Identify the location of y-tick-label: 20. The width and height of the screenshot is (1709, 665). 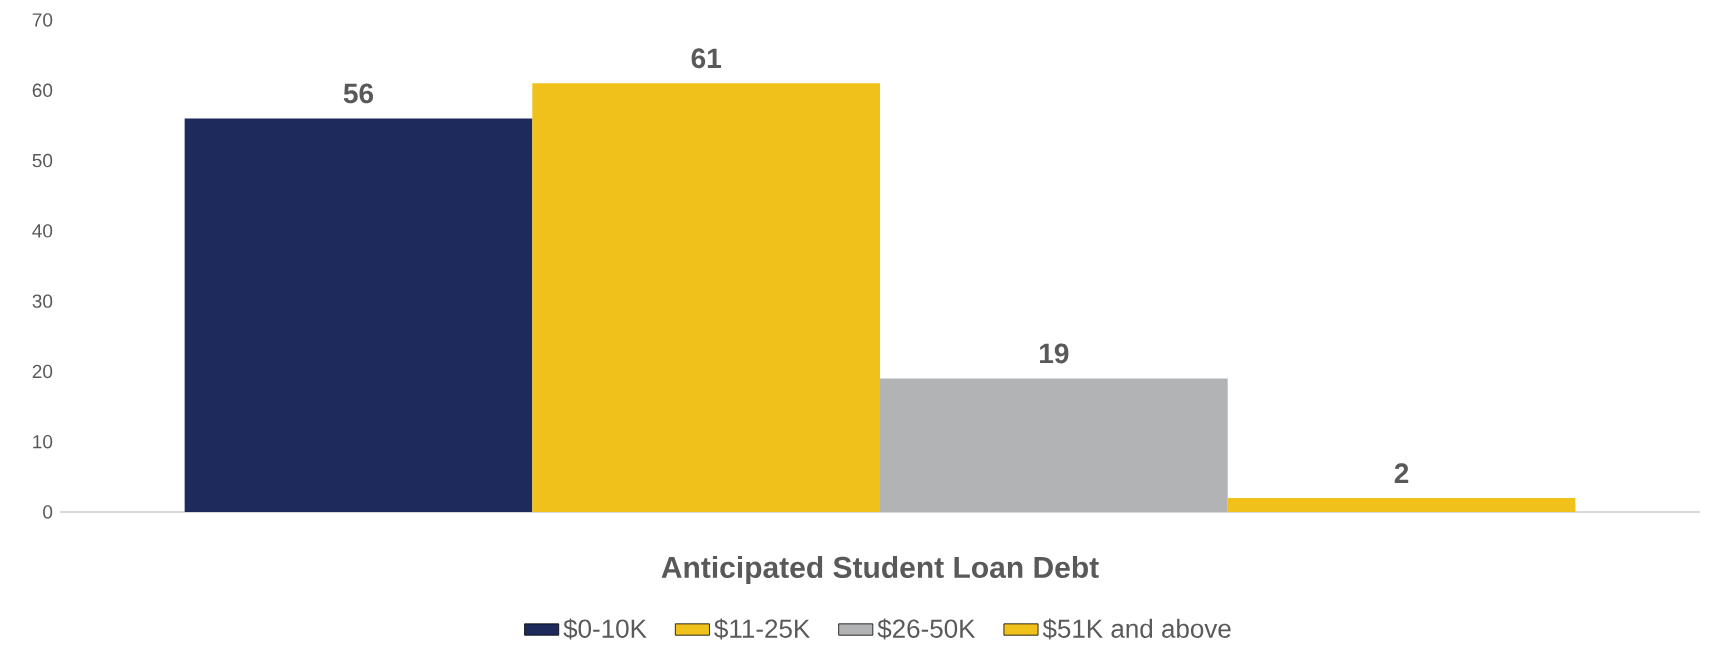
(42, 371).